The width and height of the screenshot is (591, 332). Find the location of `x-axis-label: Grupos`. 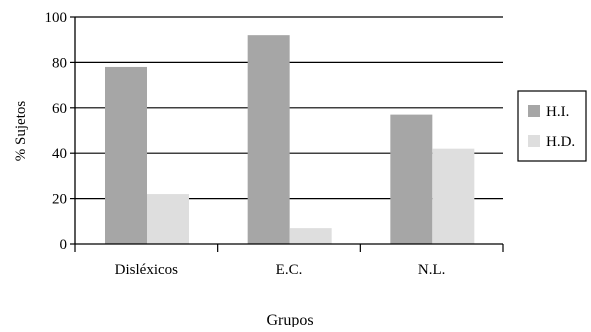

x-axis-label: Grupos is located at coordinates (289, 319).